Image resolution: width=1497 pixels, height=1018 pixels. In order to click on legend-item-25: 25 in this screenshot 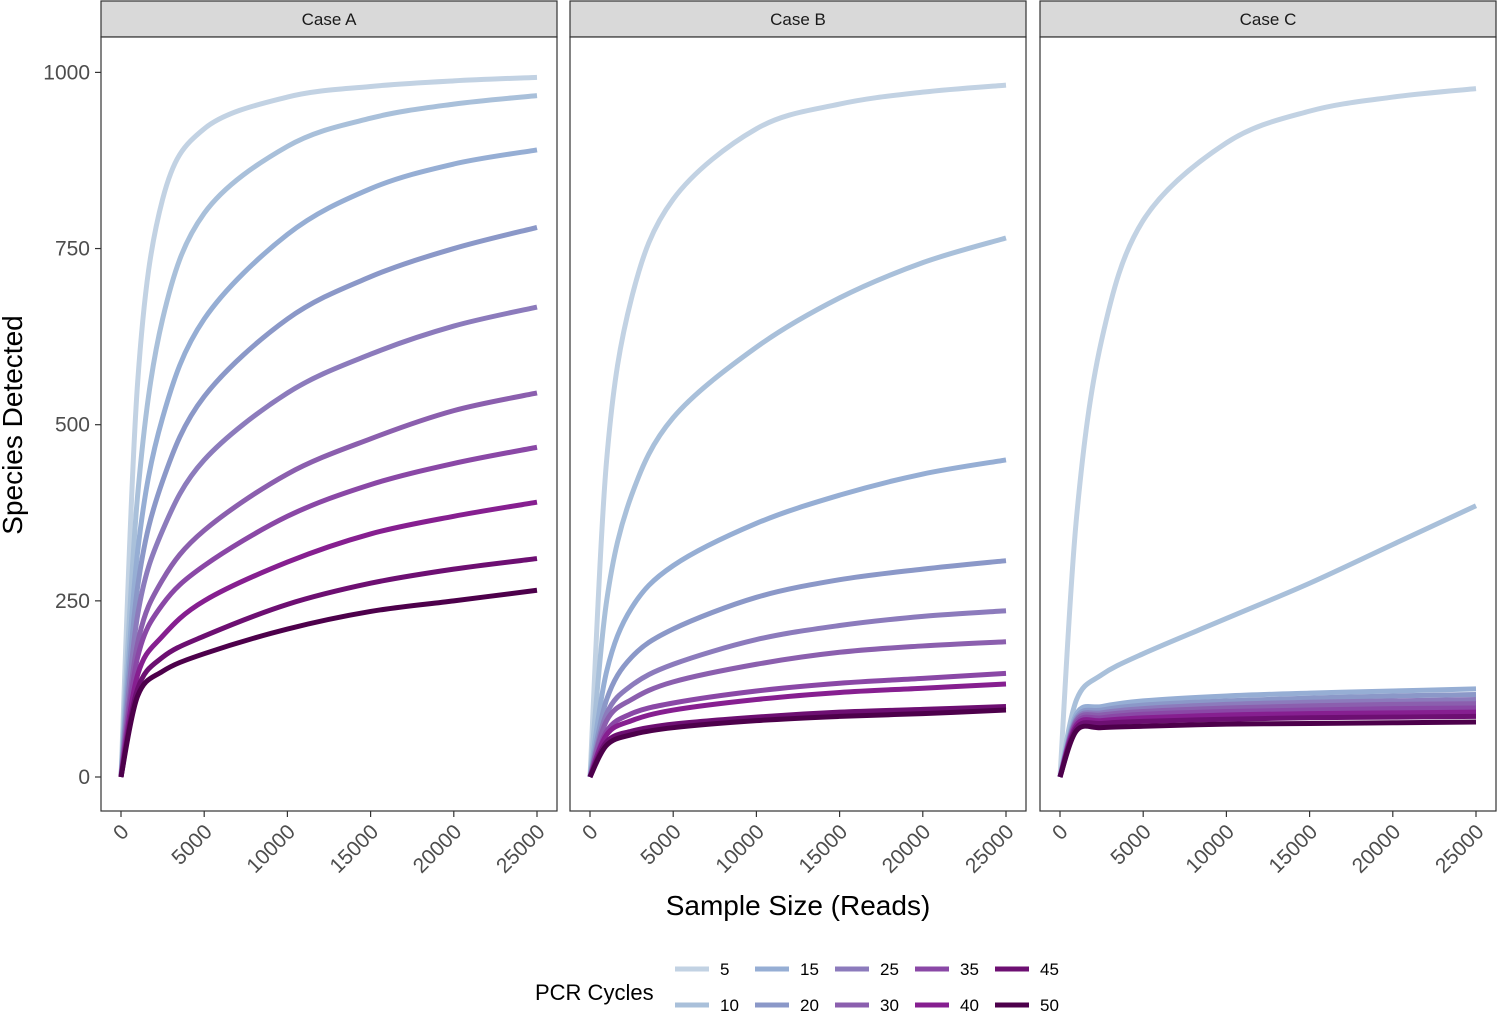, I will do `click(867, 969)`.